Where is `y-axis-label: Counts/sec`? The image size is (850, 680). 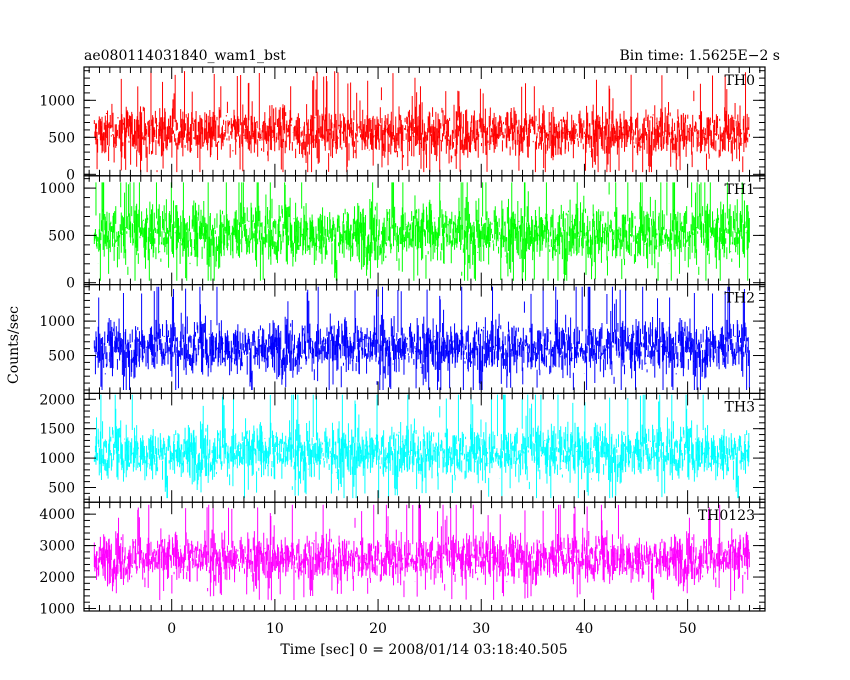
y-axis-label: Counts/sec is located at coordinates (14, 345).